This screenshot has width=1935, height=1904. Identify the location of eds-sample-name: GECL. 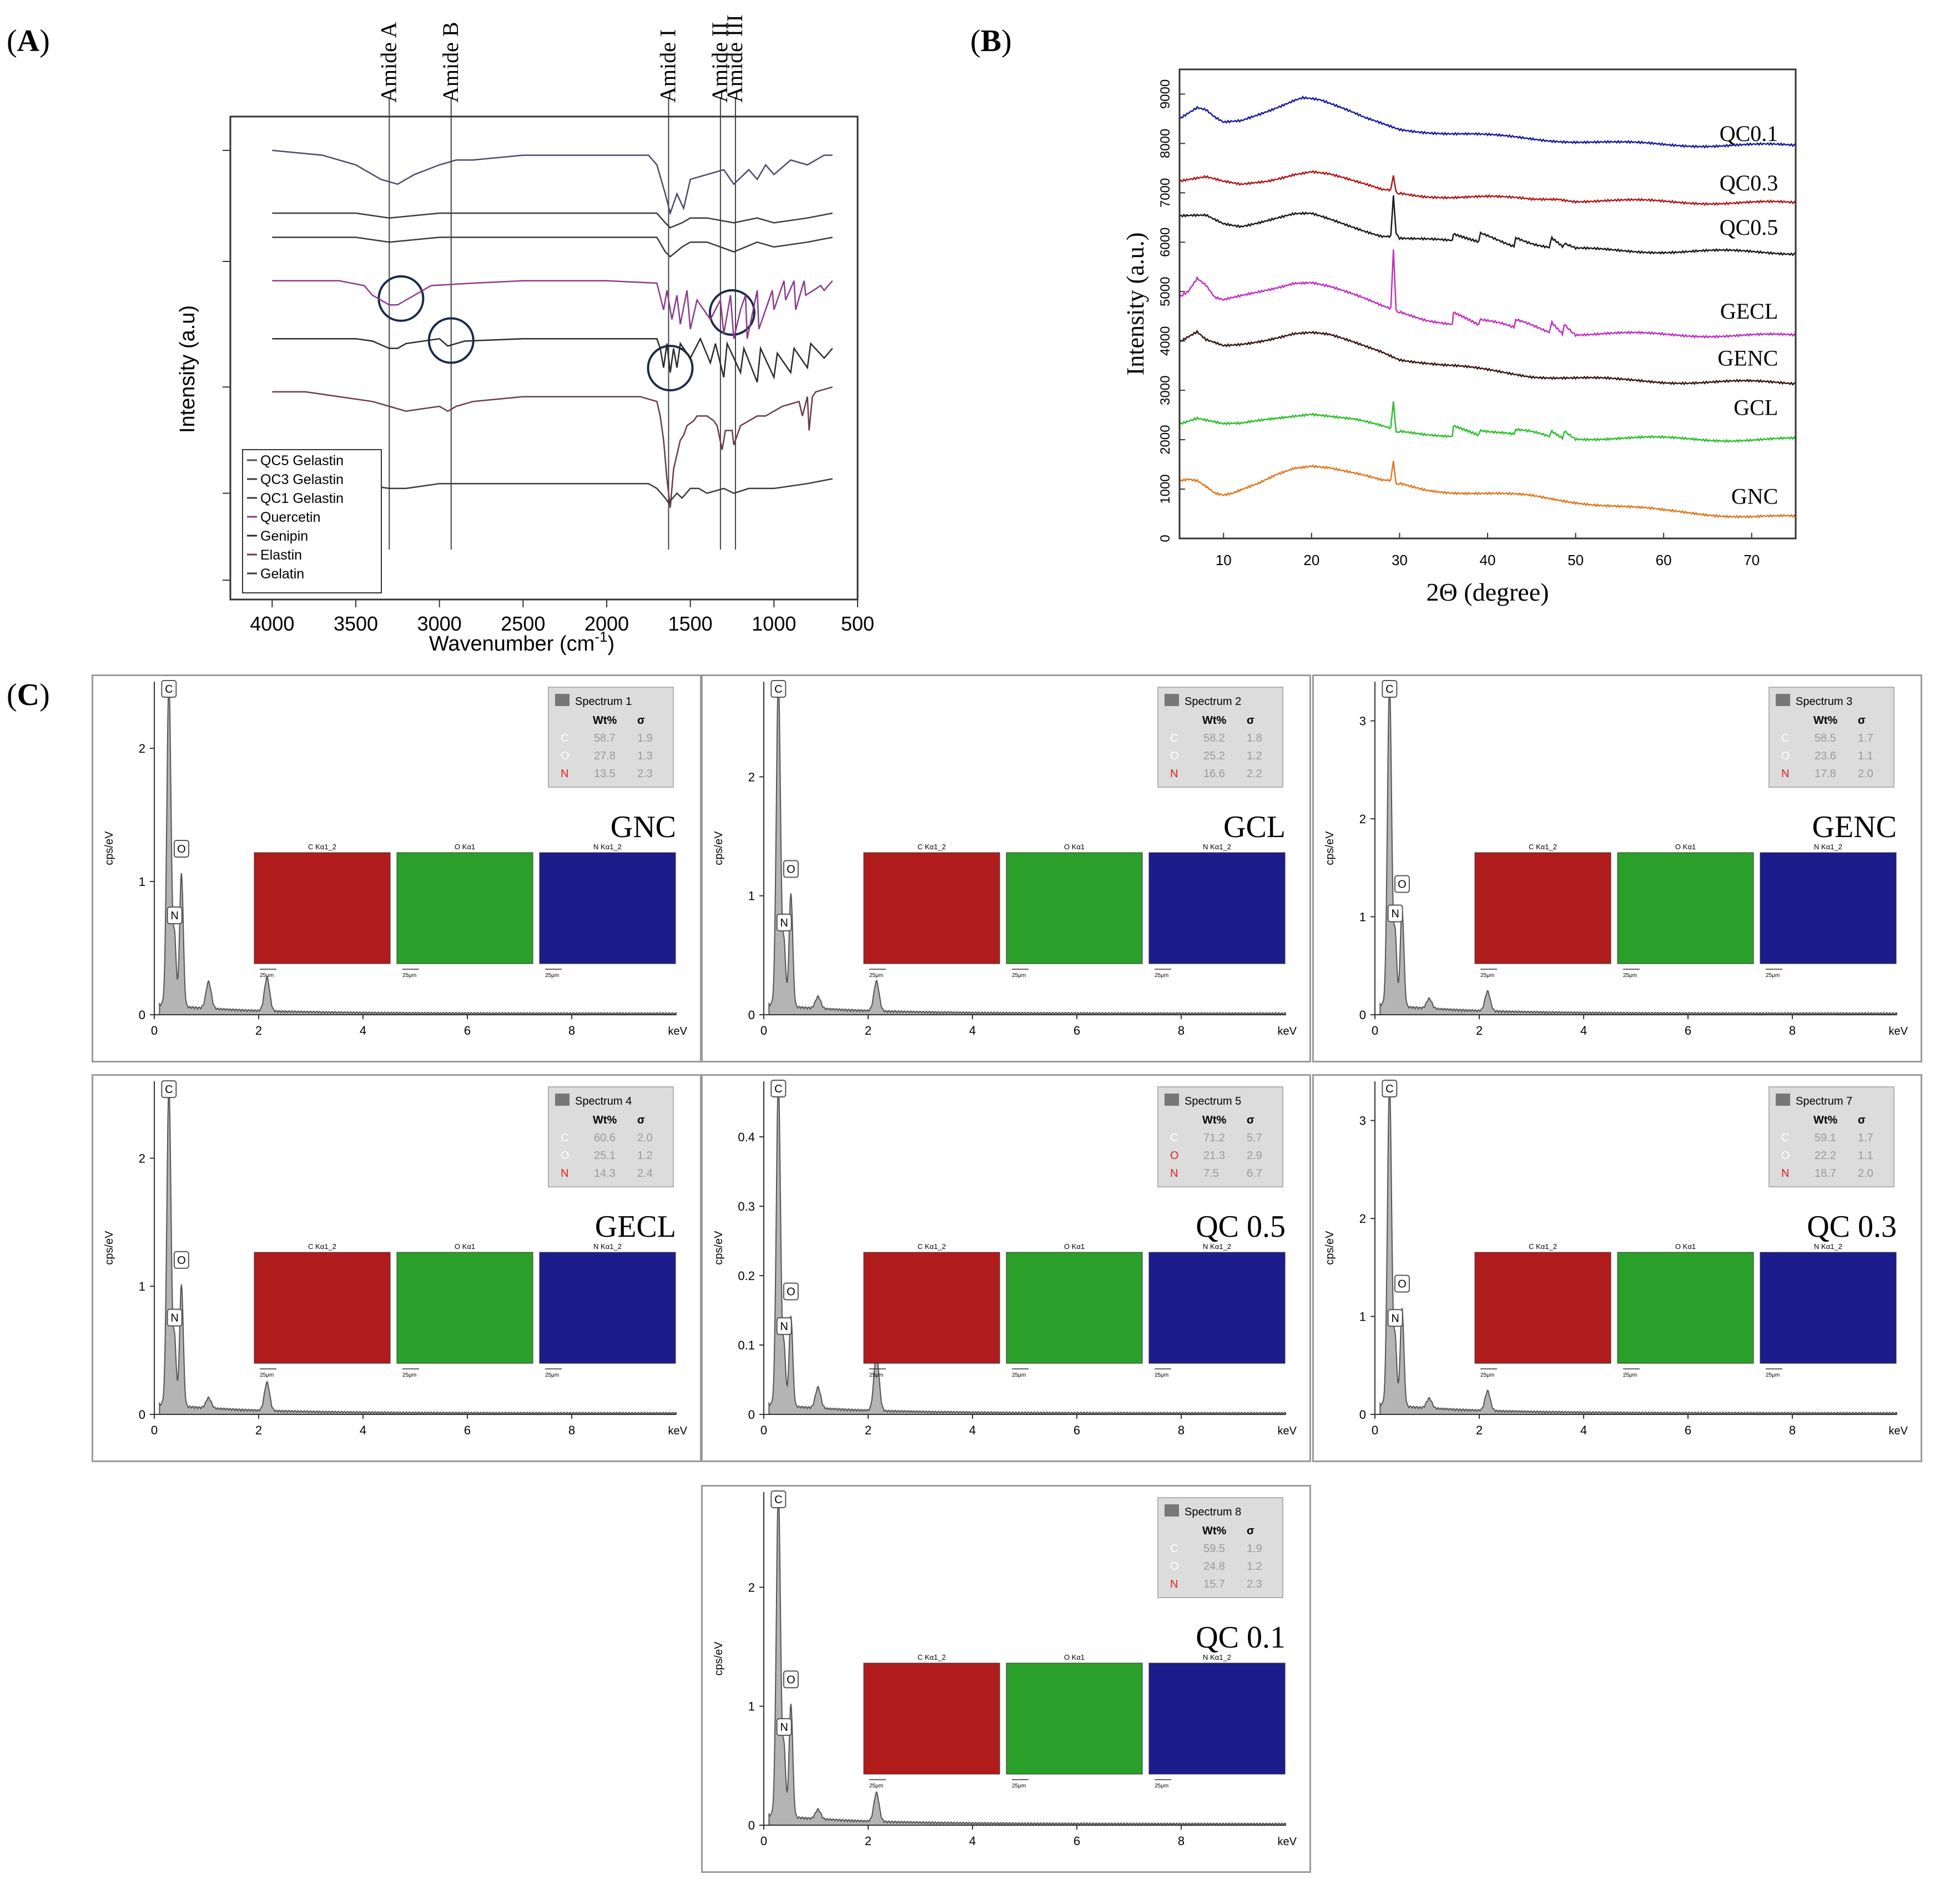
(635, 1227).